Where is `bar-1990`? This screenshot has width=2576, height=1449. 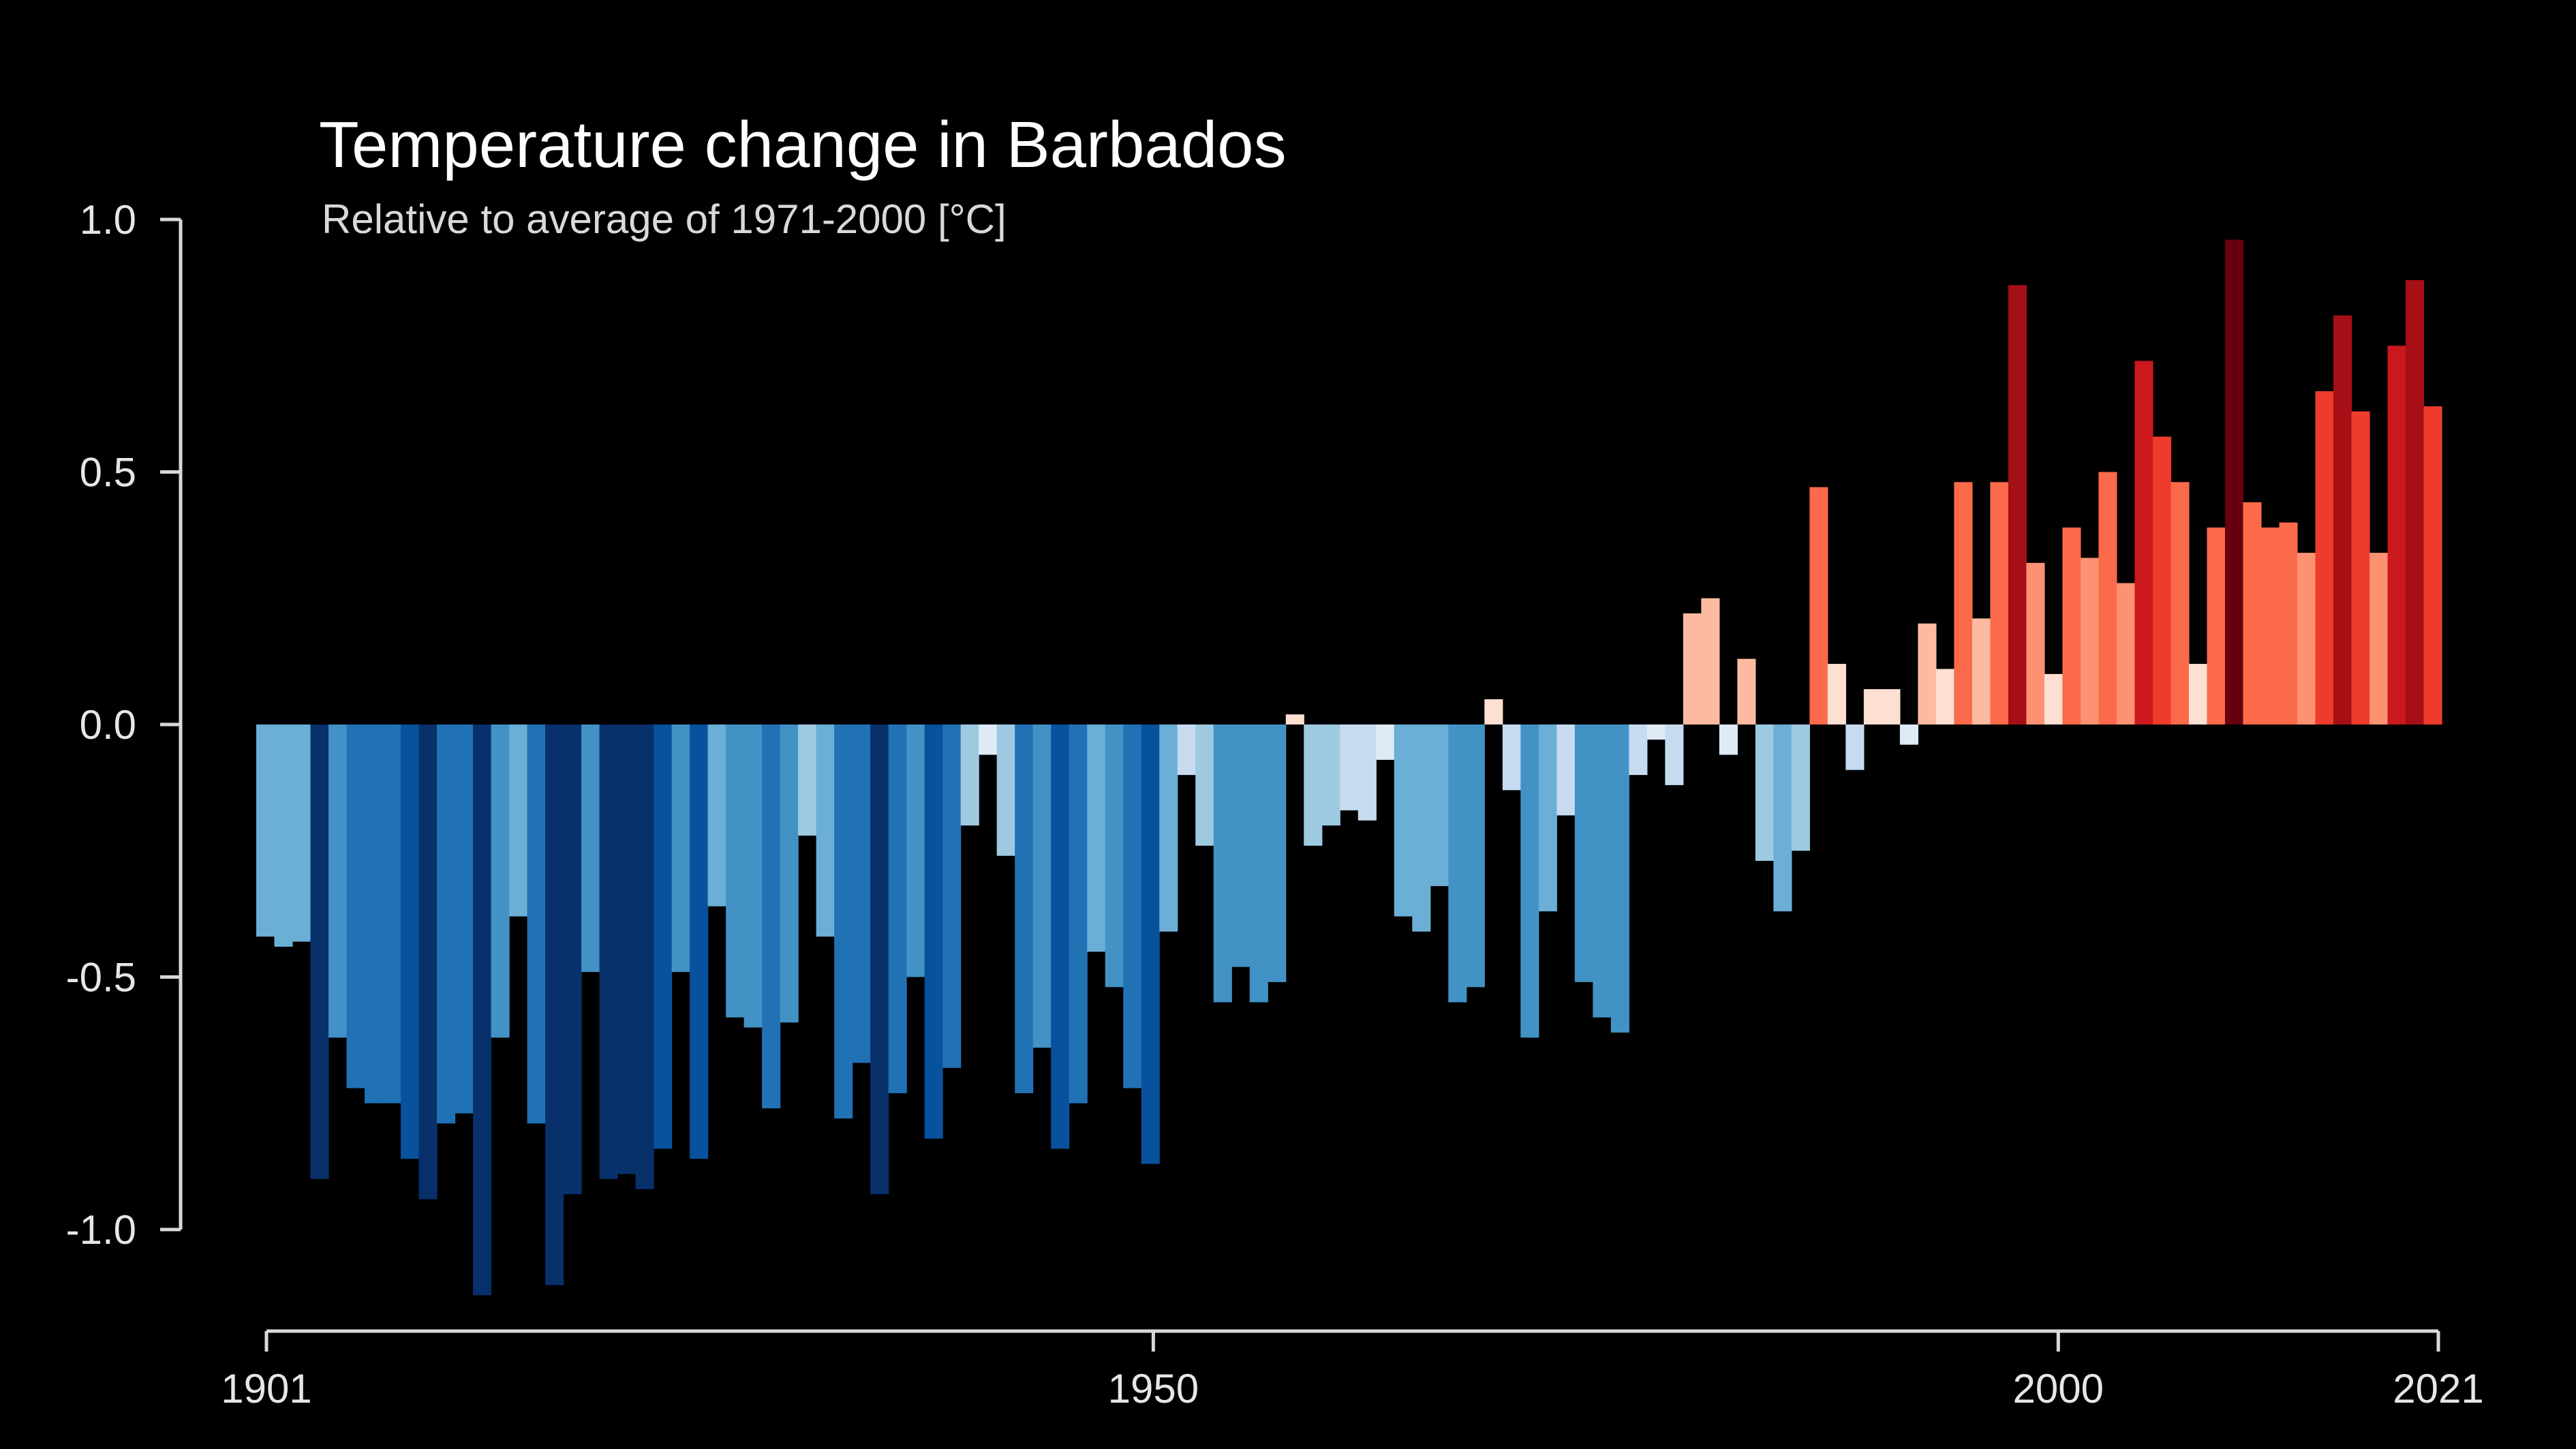
bar-1990 is located at coordinates (1872, 706).